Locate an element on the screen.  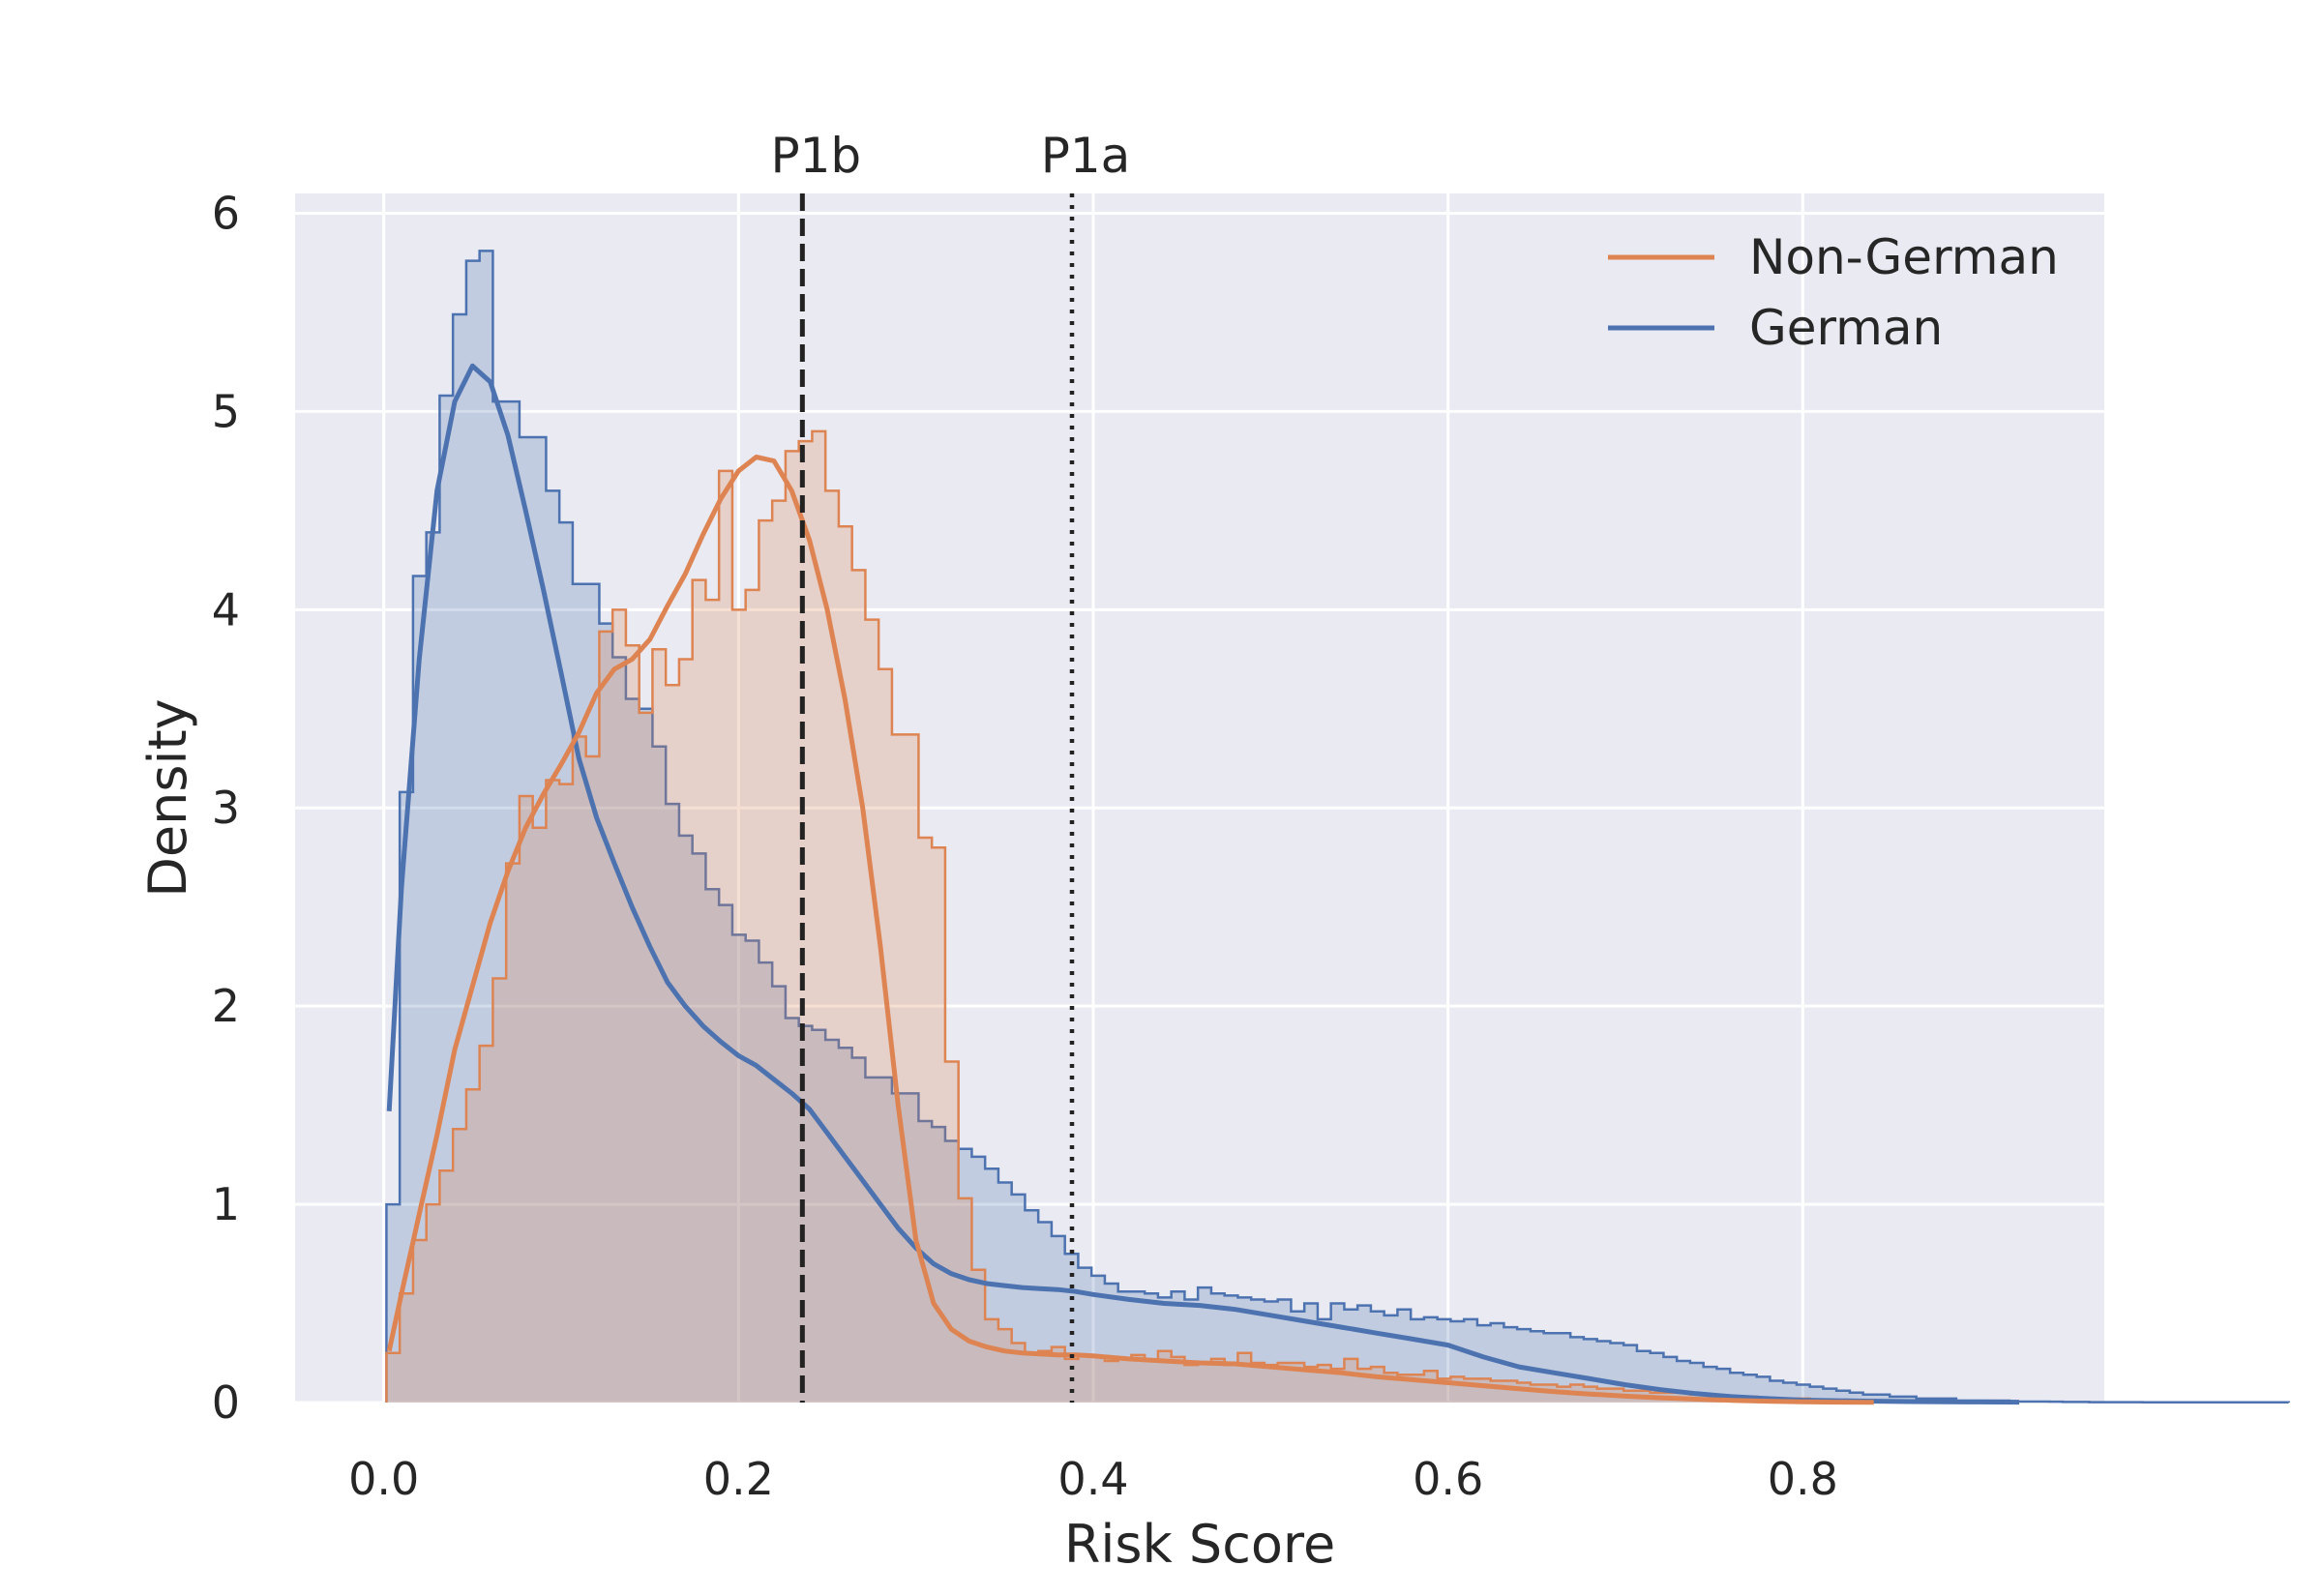
x-tick-label-2: 0.4 is located at coordinates (1092, 1479).